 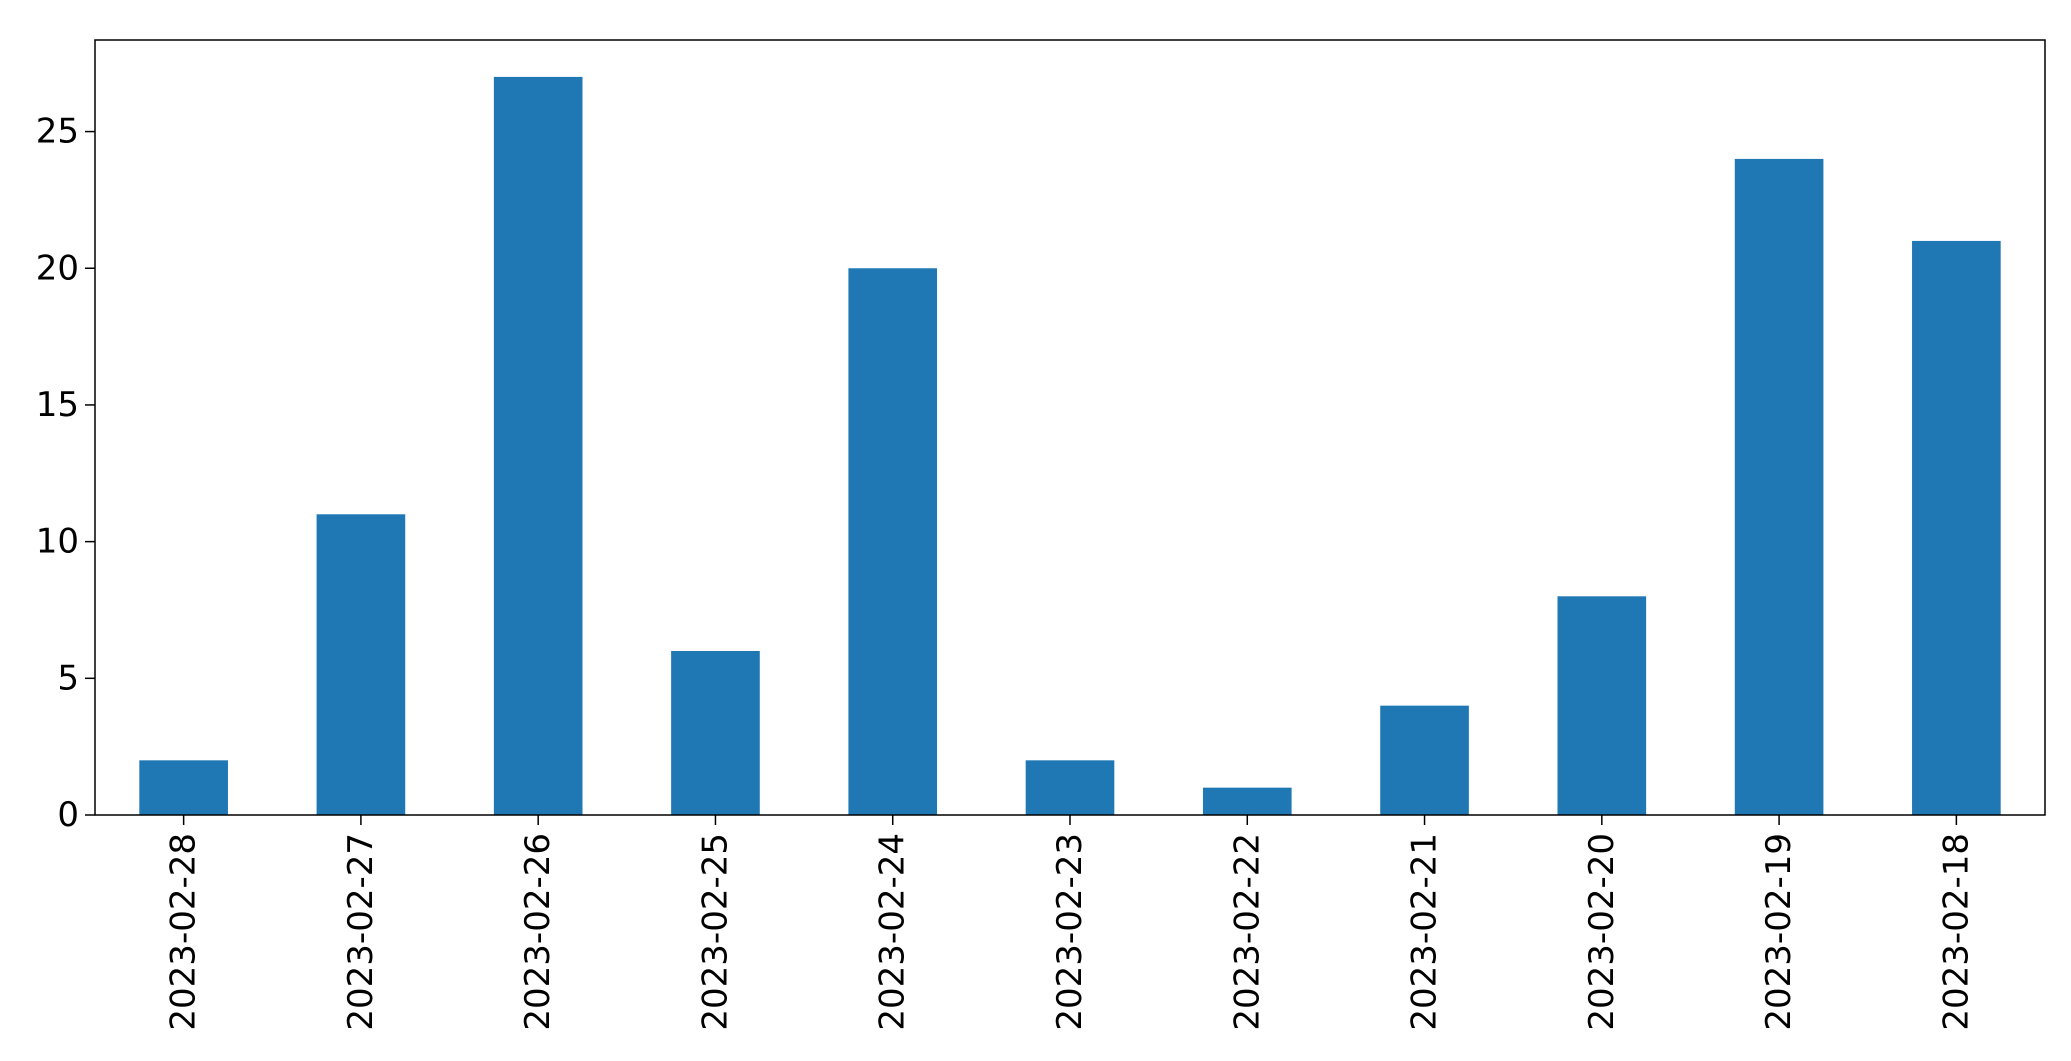 What do you see at coordinates (361, 932) in the screenshot?
I see `x-tick-label: 2023-02-27` at bounding box center [361, 932].